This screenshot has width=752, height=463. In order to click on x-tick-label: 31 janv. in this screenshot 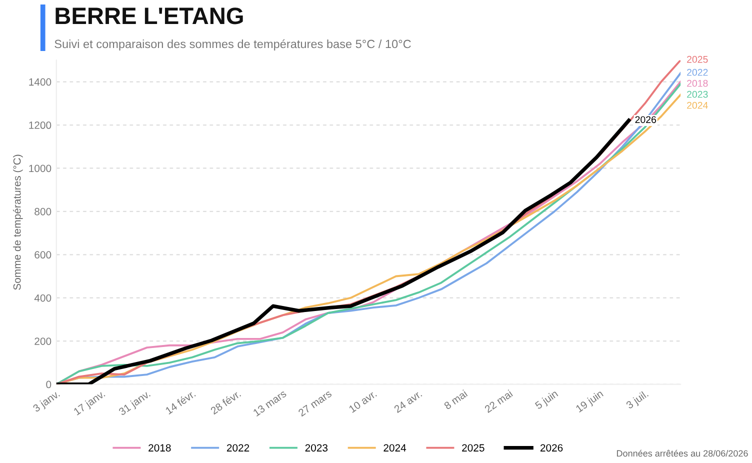, I will do `click(135, 404)`.